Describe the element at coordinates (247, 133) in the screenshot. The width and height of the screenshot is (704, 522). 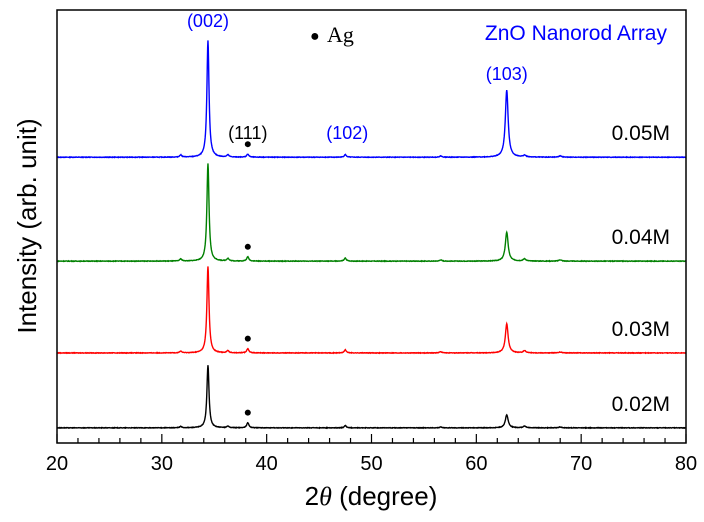
I see `peak-label: (111)` at that location.